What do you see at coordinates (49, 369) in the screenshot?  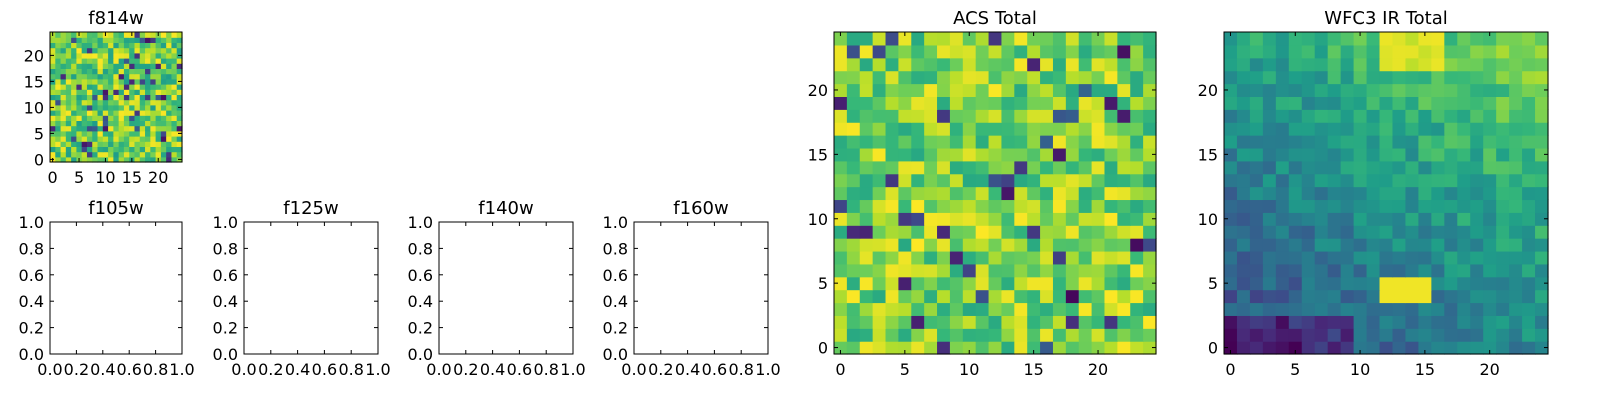 I see `x-tick-label: 0.0` at bounding box center [49, 369].